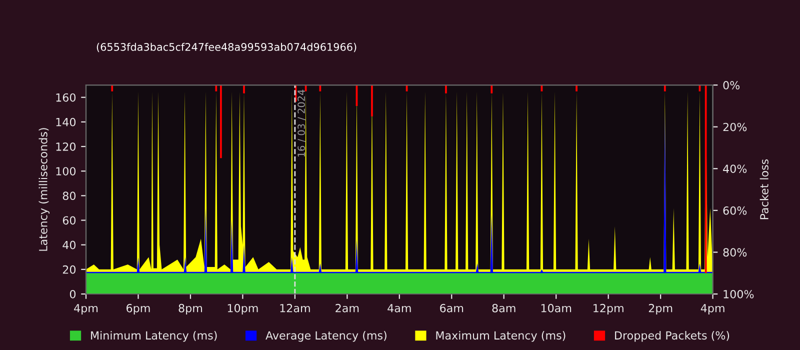 This screenshot has height=350, width=800. What do you see at coordinates (44, 189) in the screenshot?
I see `y-axis-title: Latency (milliseconds)` at bounding box center [44, 189].